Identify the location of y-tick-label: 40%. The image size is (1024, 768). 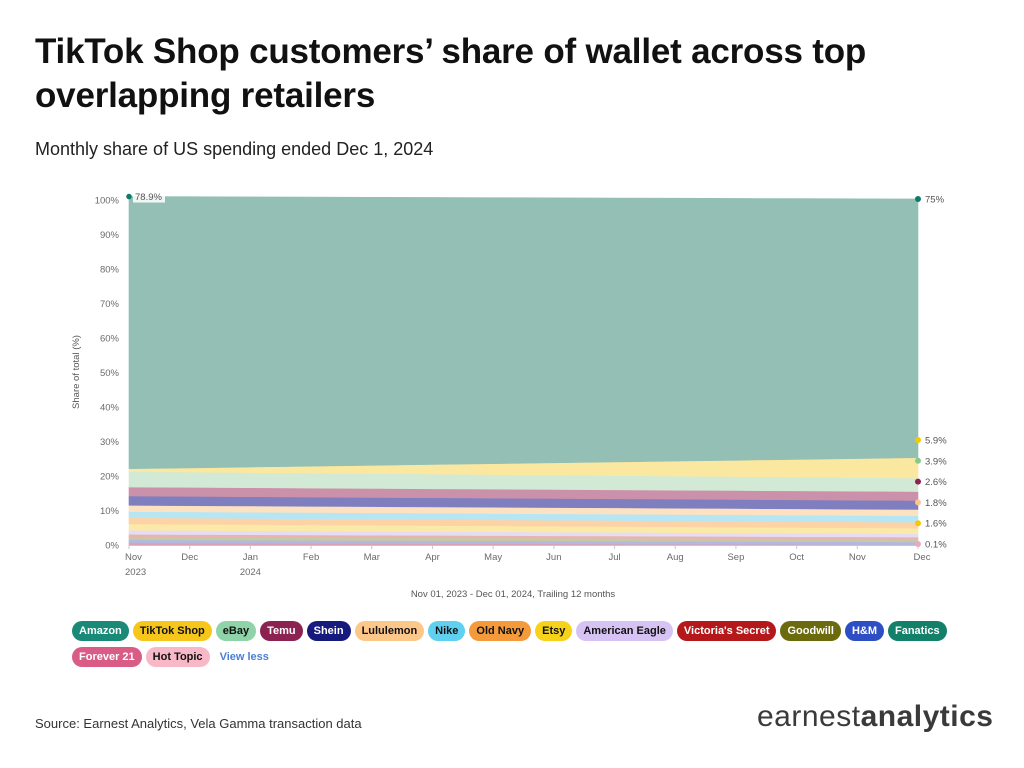
(110, 408).